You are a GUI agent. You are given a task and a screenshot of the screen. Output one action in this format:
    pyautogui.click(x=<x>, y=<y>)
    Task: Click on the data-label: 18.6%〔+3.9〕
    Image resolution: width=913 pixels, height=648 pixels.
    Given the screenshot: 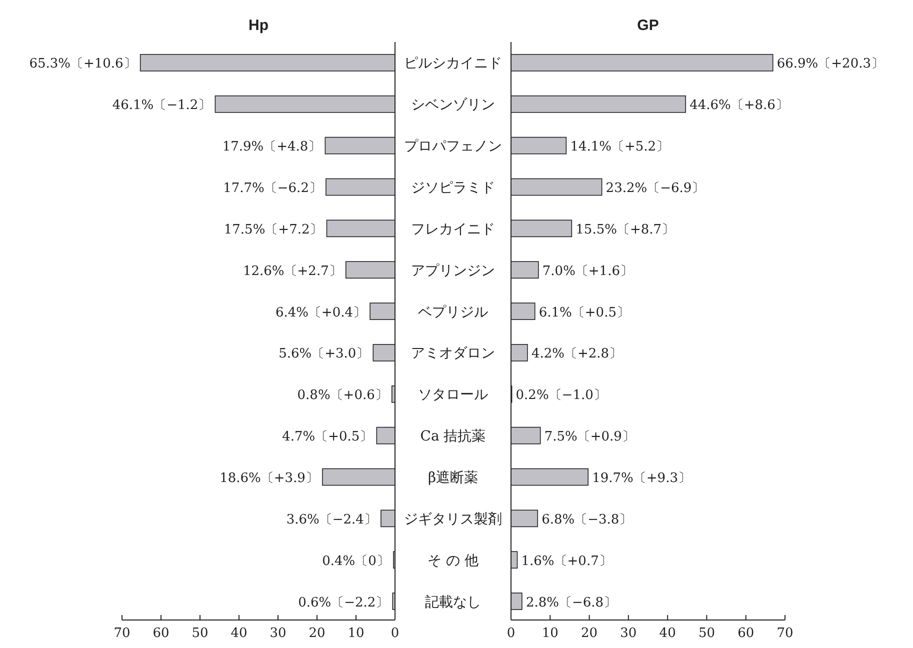 What is the action you would take?
    pyautogui.click(x=269, y=478)
    